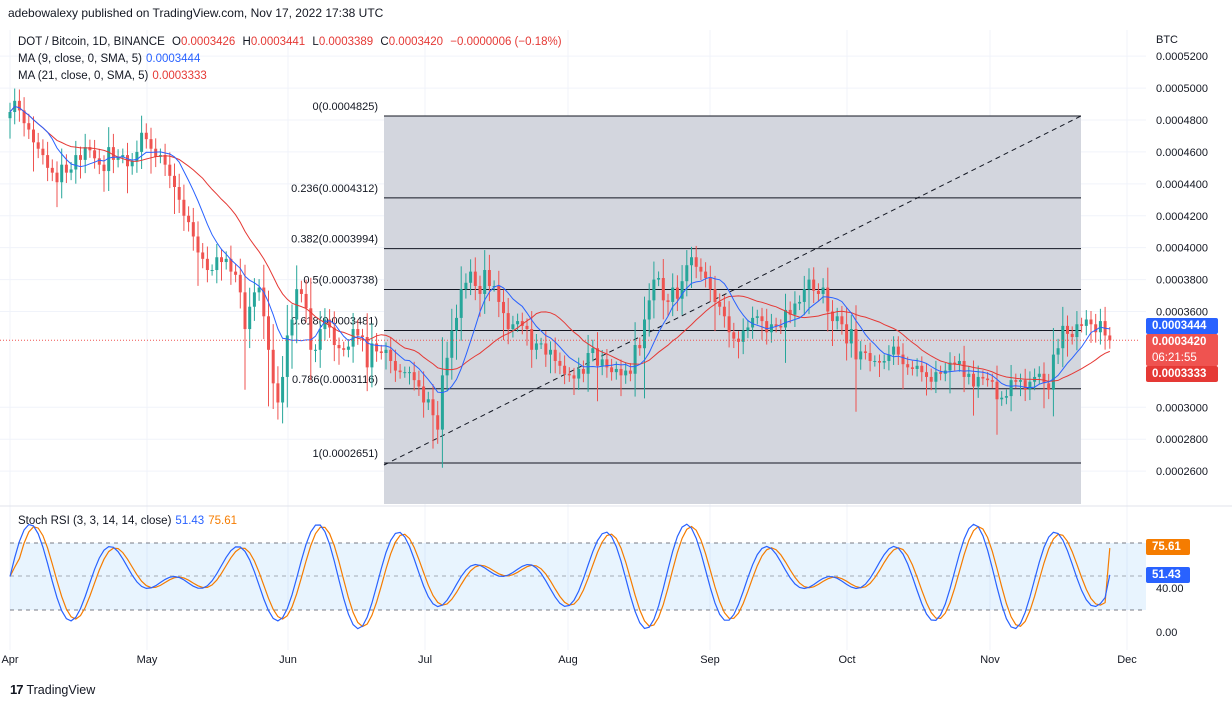 This screenshot has width=1232, height=707. What do you see at coordinates (190, 521) in the screenshot?
I see `stoch-k-value: 51.43` at bounding box center [190, 521].